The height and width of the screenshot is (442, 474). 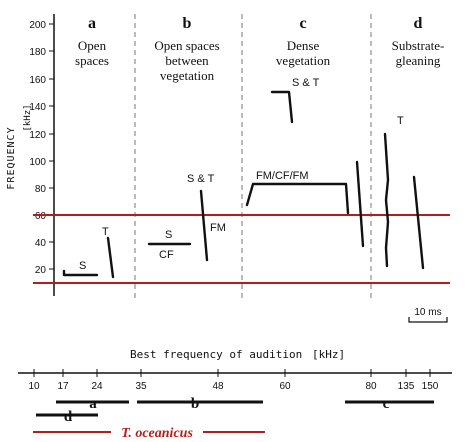 What do you see at coordinates (386, 200) in the screenshot?
I see `call-trace-multiharmonic` at bounding box center [386, 200].